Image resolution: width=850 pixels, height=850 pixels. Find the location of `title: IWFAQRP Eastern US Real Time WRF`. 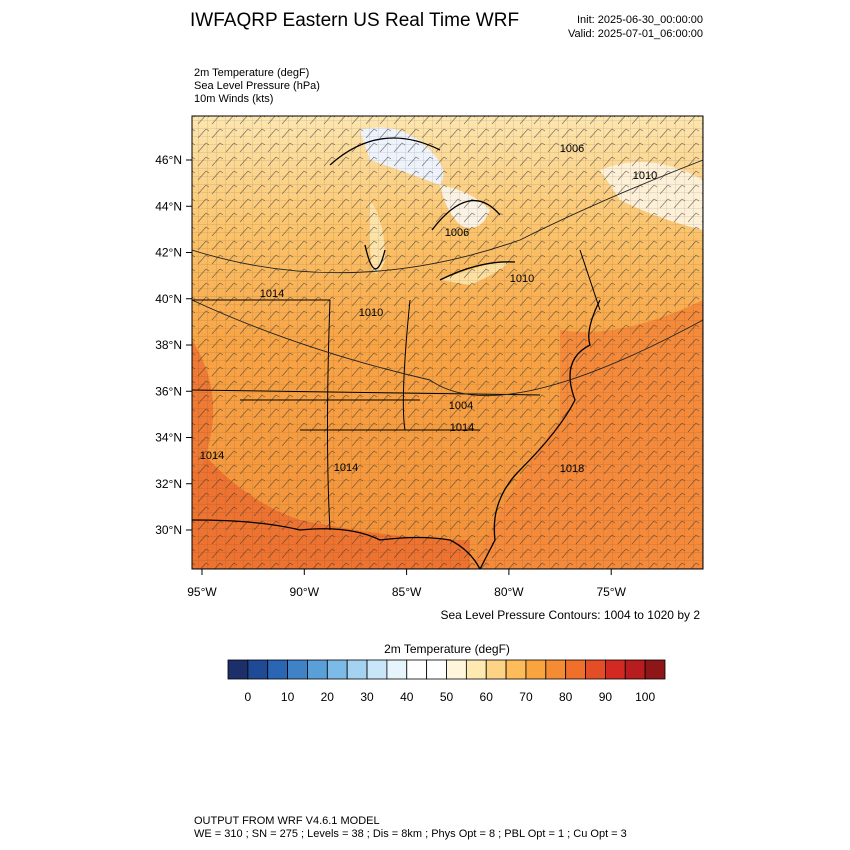

title: IWFAQRP Eastern US Real Time WRF is located at coordinates (354, 20).